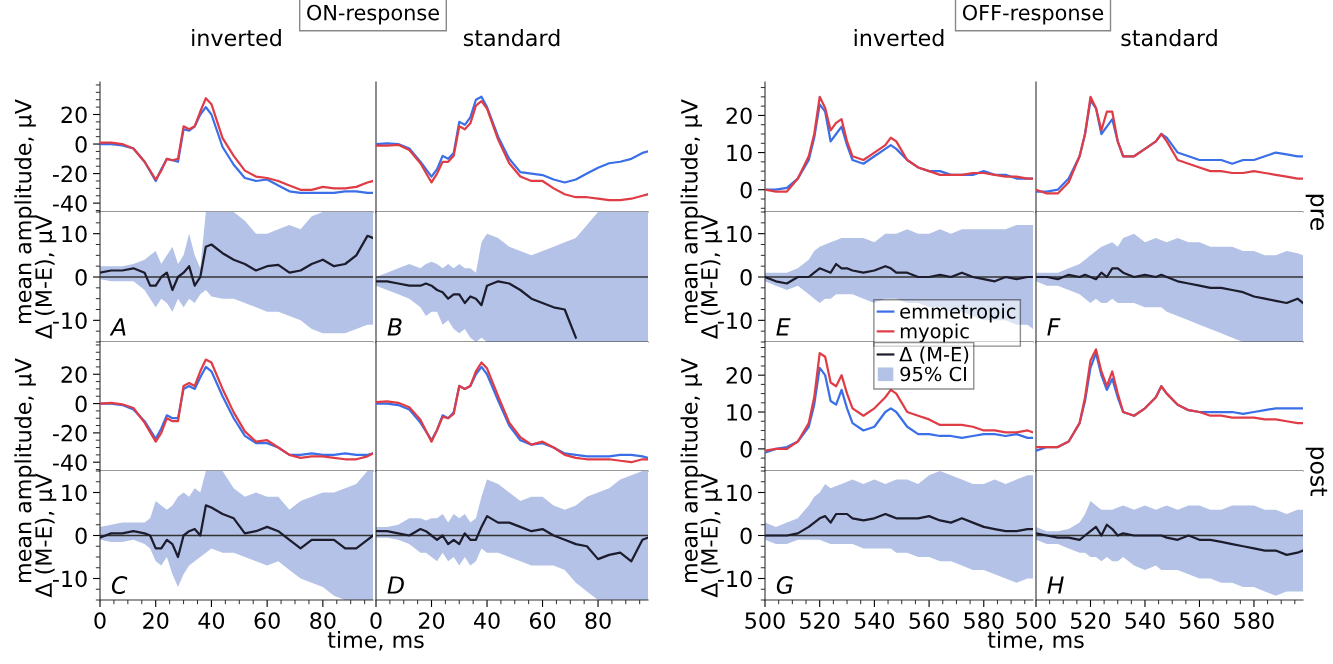 This screenshot has width=1333, height=664. What do you see at coordinates (373, 14) in the screenshot?
I see `text: ON-response` at bounding box center [373, 14].